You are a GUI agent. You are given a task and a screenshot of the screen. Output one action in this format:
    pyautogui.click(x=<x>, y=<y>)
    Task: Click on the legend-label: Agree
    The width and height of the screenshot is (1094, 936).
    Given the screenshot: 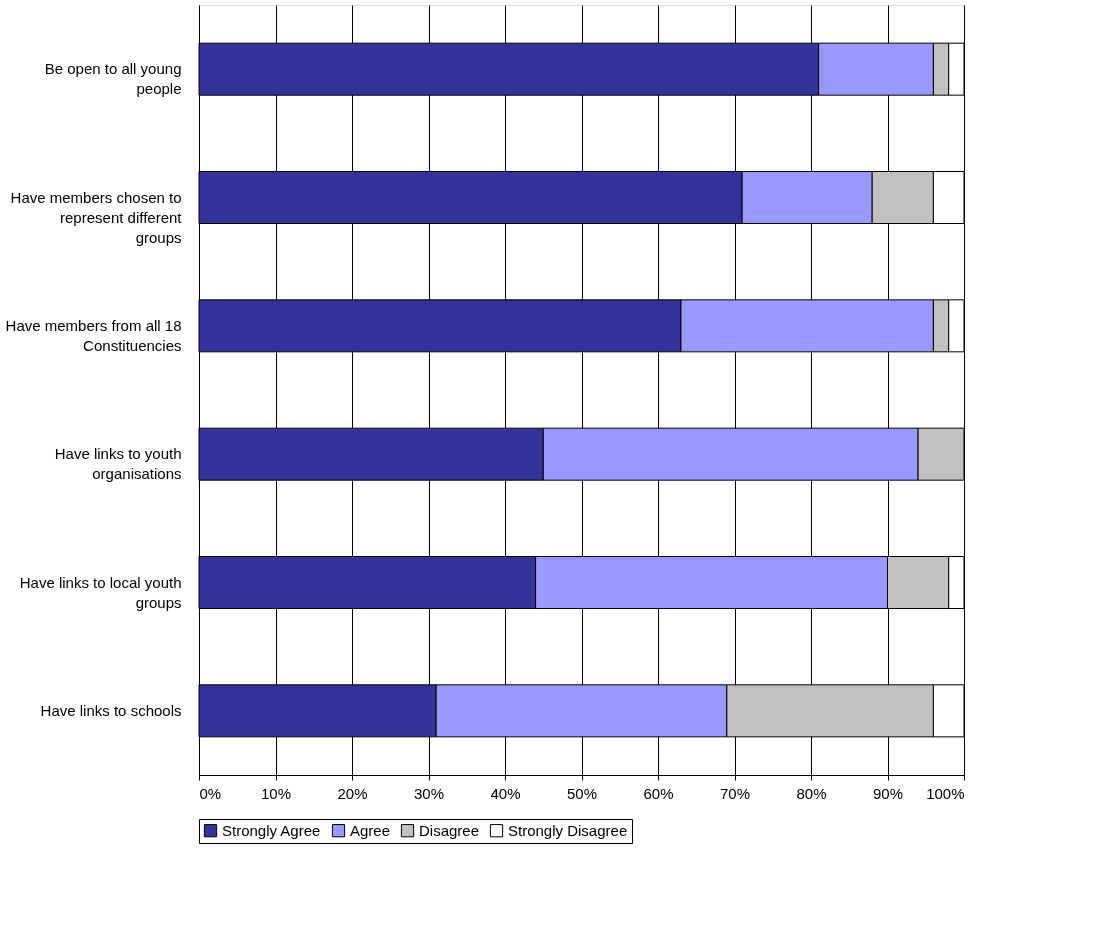 What is the action you would take?
    pyautogui.click(x=370, y=830)
    